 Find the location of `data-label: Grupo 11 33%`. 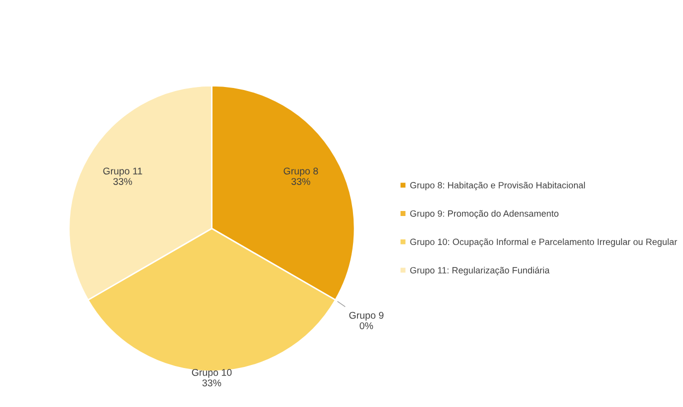

data-label: Grupo 11 33% is located at coordinates (122, 176).